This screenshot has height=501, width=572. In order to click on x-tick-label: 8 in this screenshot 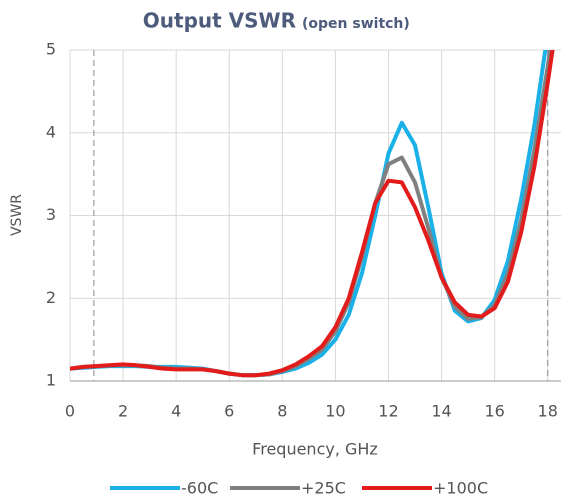, I will do `click(282, 411)`.